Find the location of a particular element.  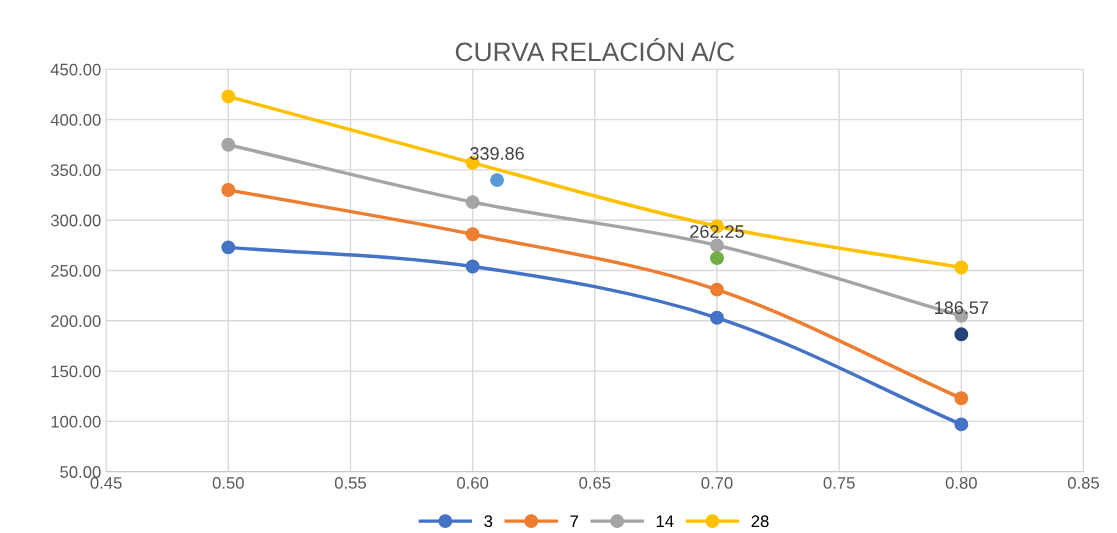

y-tick-label: 450.00 is located at coordinates (75, 69).